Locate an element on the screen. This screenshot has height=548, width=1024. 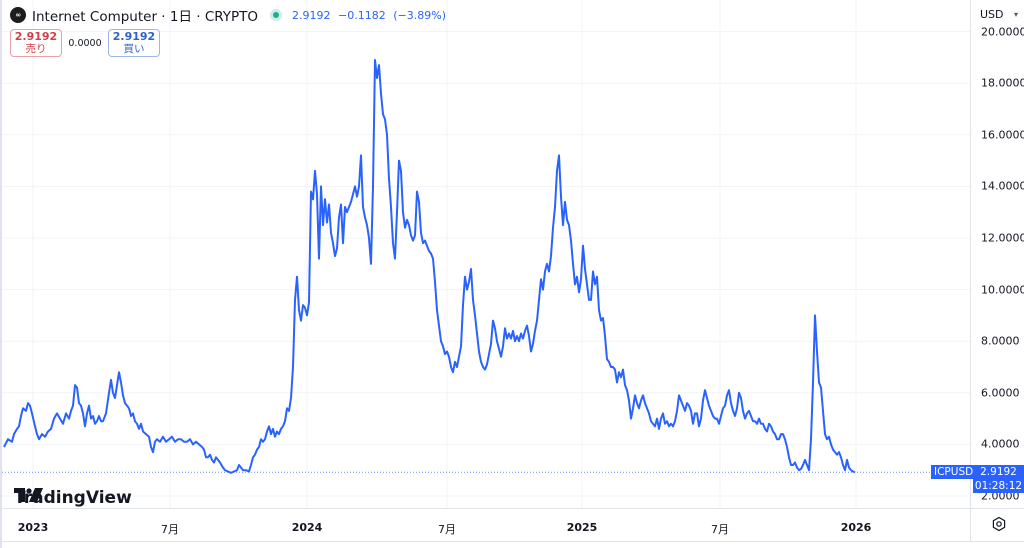
price-tick-label: 16.0000 is located at coordinates (1002, 135).